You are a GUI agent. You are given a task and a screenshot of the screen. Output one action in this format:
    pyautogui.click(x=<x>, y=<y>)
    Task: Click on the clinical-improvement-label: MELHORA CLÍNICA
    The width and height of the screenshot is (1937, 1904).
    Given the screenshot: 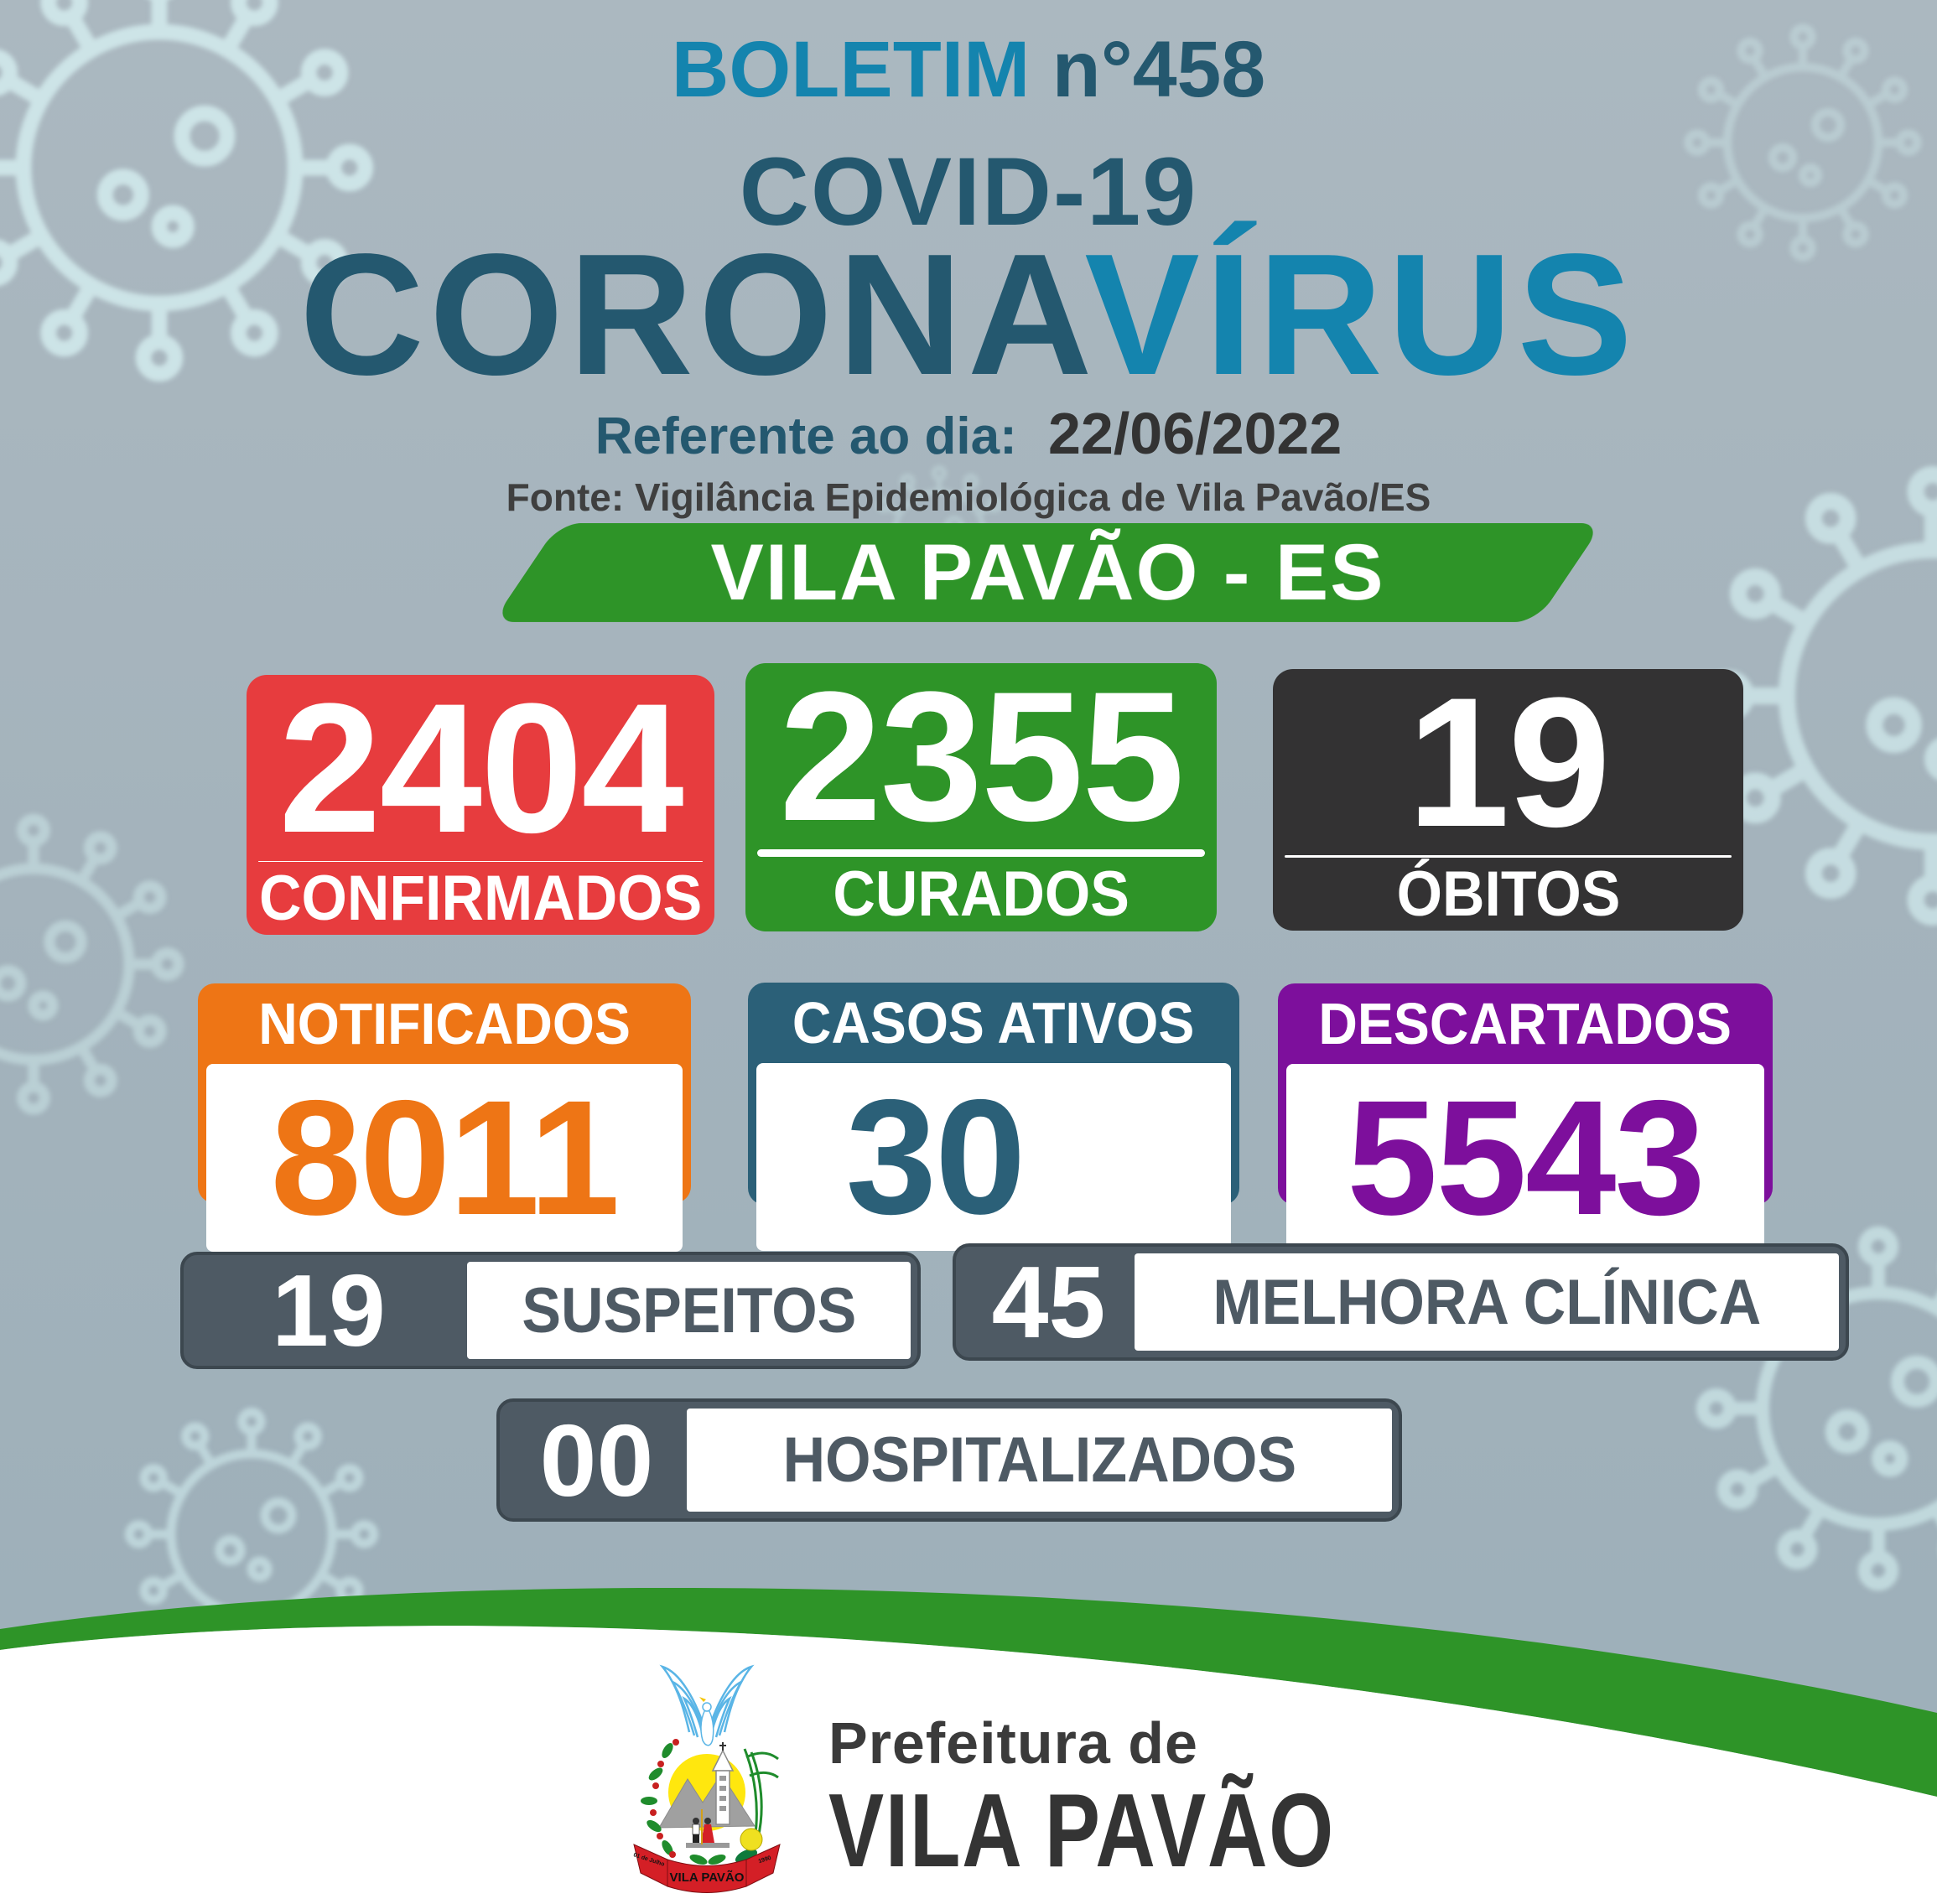 What is the action you would take?
    pyautogui.click(x=1487, y=1302)
    